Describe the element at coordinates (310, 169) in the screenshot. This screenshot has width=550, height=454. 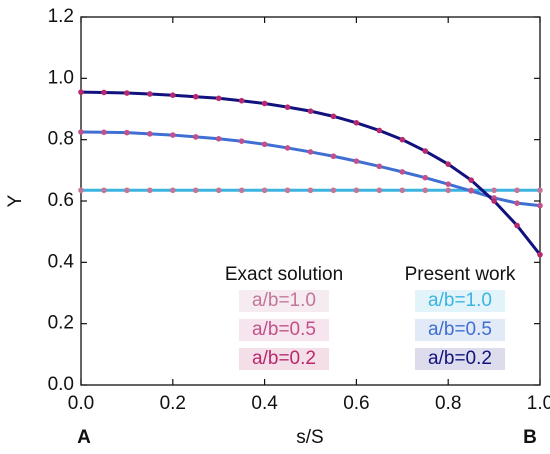
I see `series-line` at that location.